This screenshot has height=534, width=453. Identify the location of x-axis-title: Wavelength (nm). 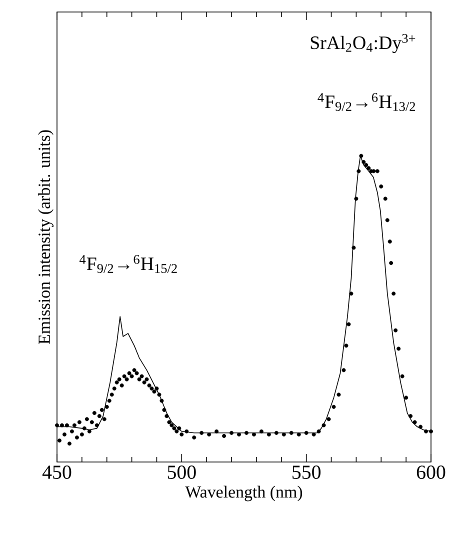
(243, 494).